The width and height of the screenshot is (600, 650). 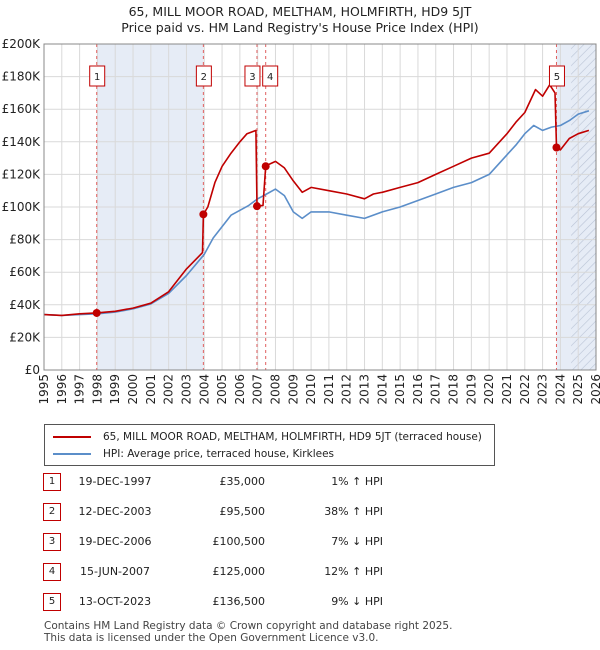 I want to click on marker-badge: 5, so click(x=52, y=602).